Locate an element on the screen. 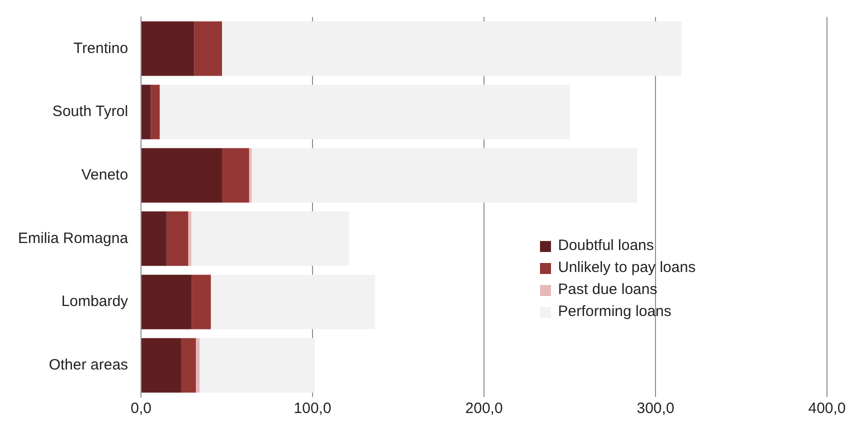 This screenshot has width=853, height=425. legend-label: Unlikely to pay loans is located at coordinates (627, 268).